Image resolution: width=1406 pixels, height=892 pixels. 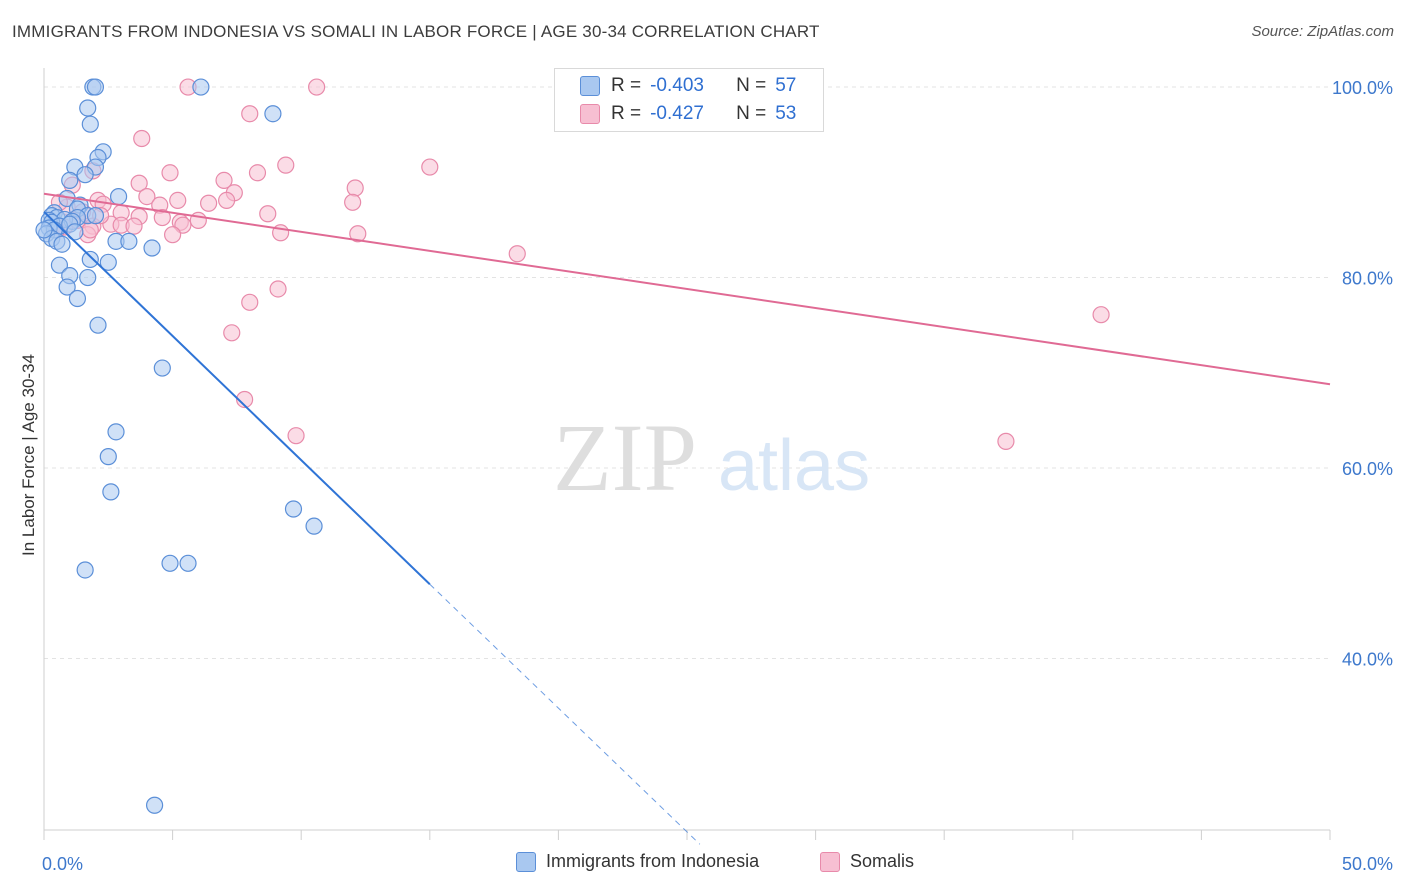 I want to click on source-credit: Source: ZipAtlas.com, so click(x=1322, y=31).